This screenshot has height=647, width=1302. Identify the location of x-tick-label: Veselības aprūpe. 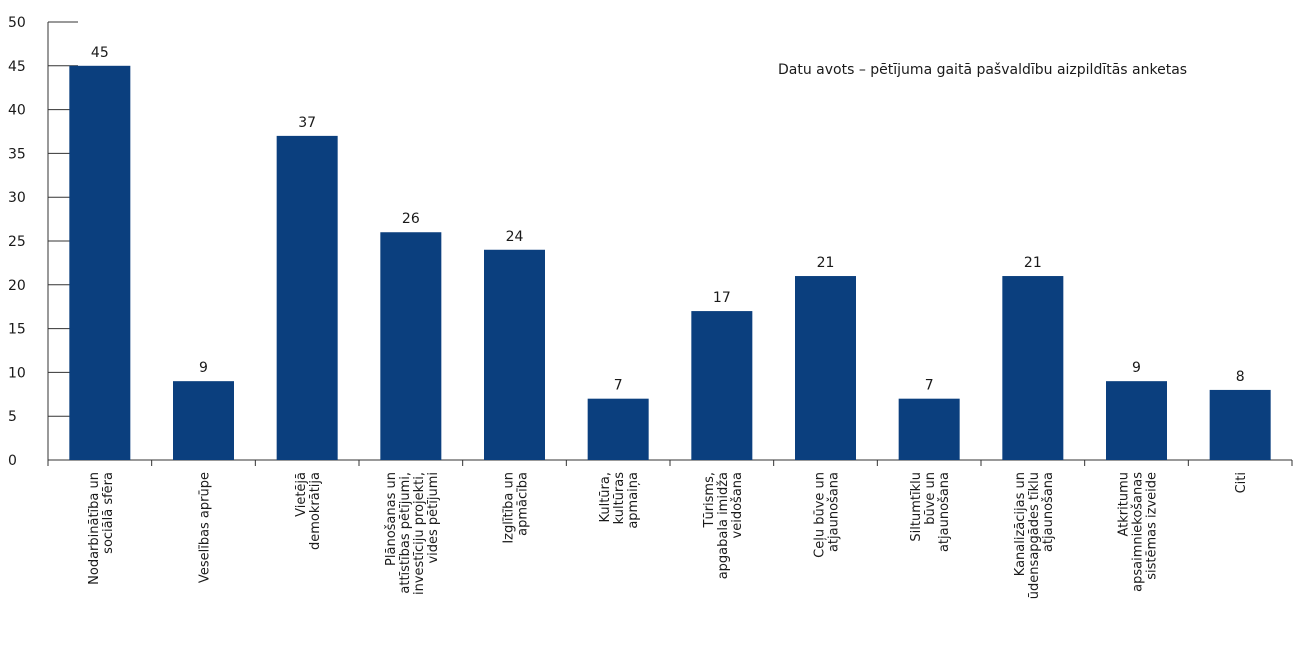
(205, 527).